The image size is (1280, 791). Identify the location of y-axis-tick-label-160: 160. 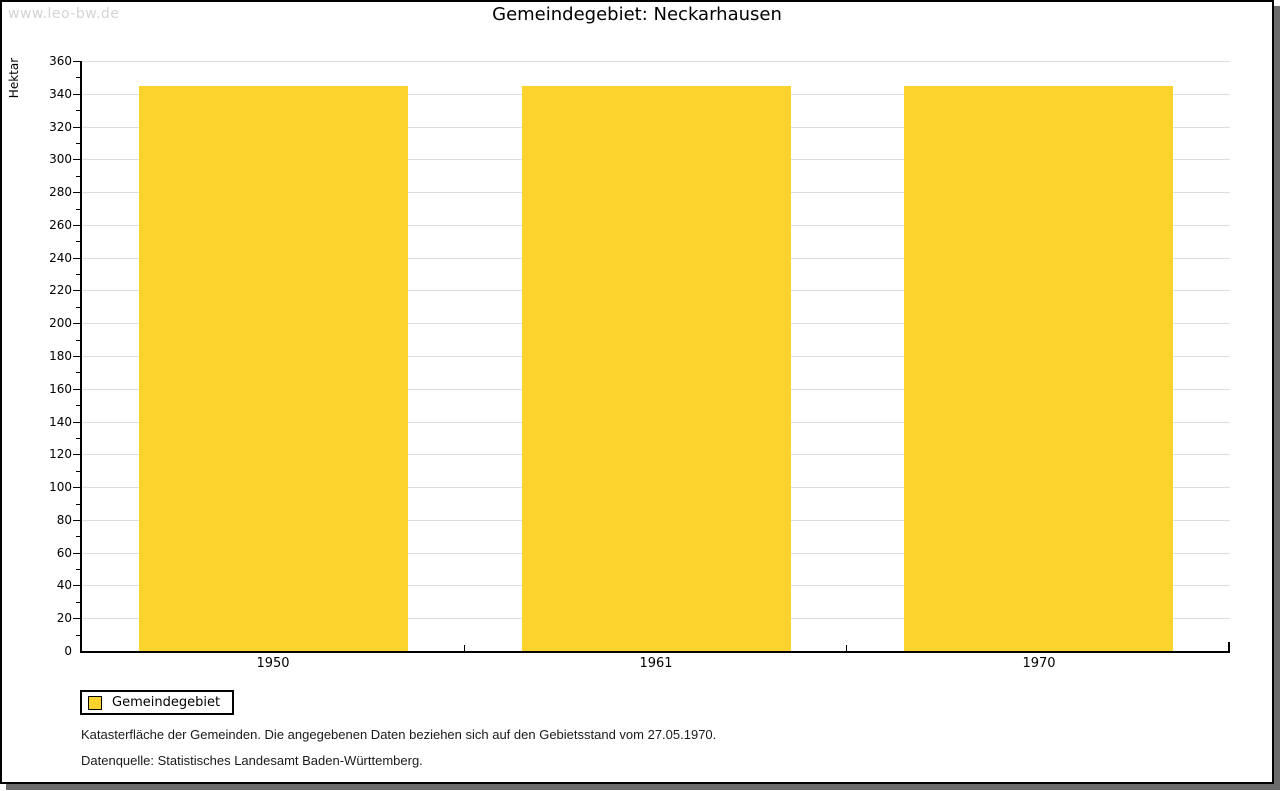
(60, 388).